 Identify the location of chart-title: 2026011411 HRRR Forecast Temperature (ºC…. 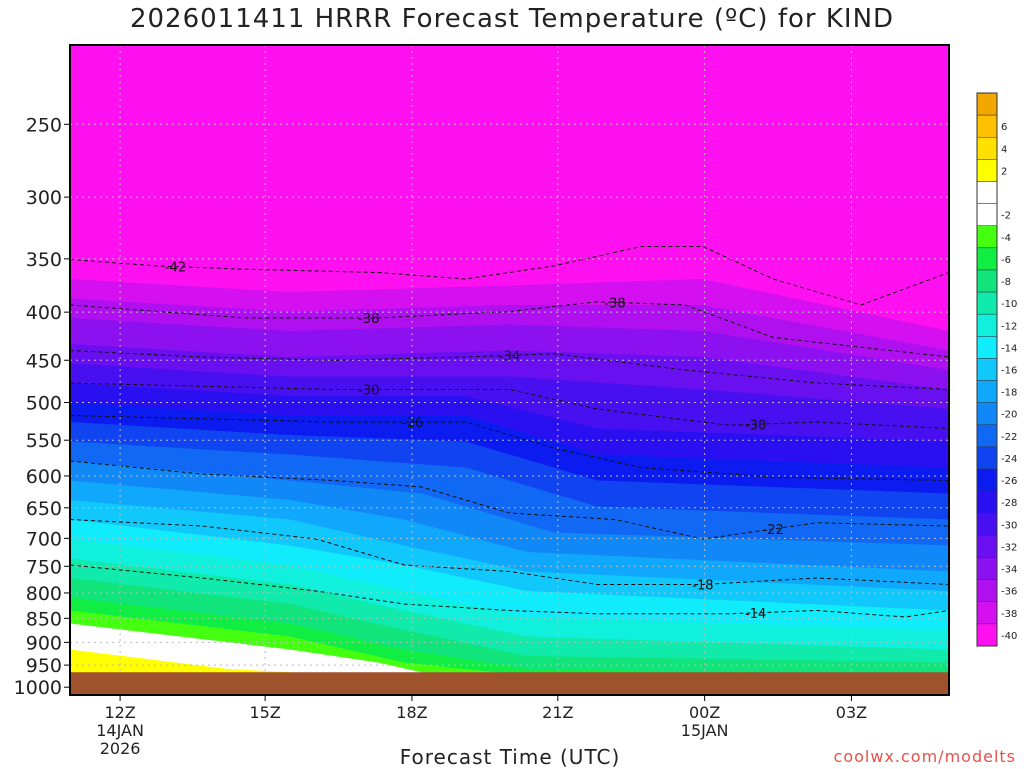
(512, 19).